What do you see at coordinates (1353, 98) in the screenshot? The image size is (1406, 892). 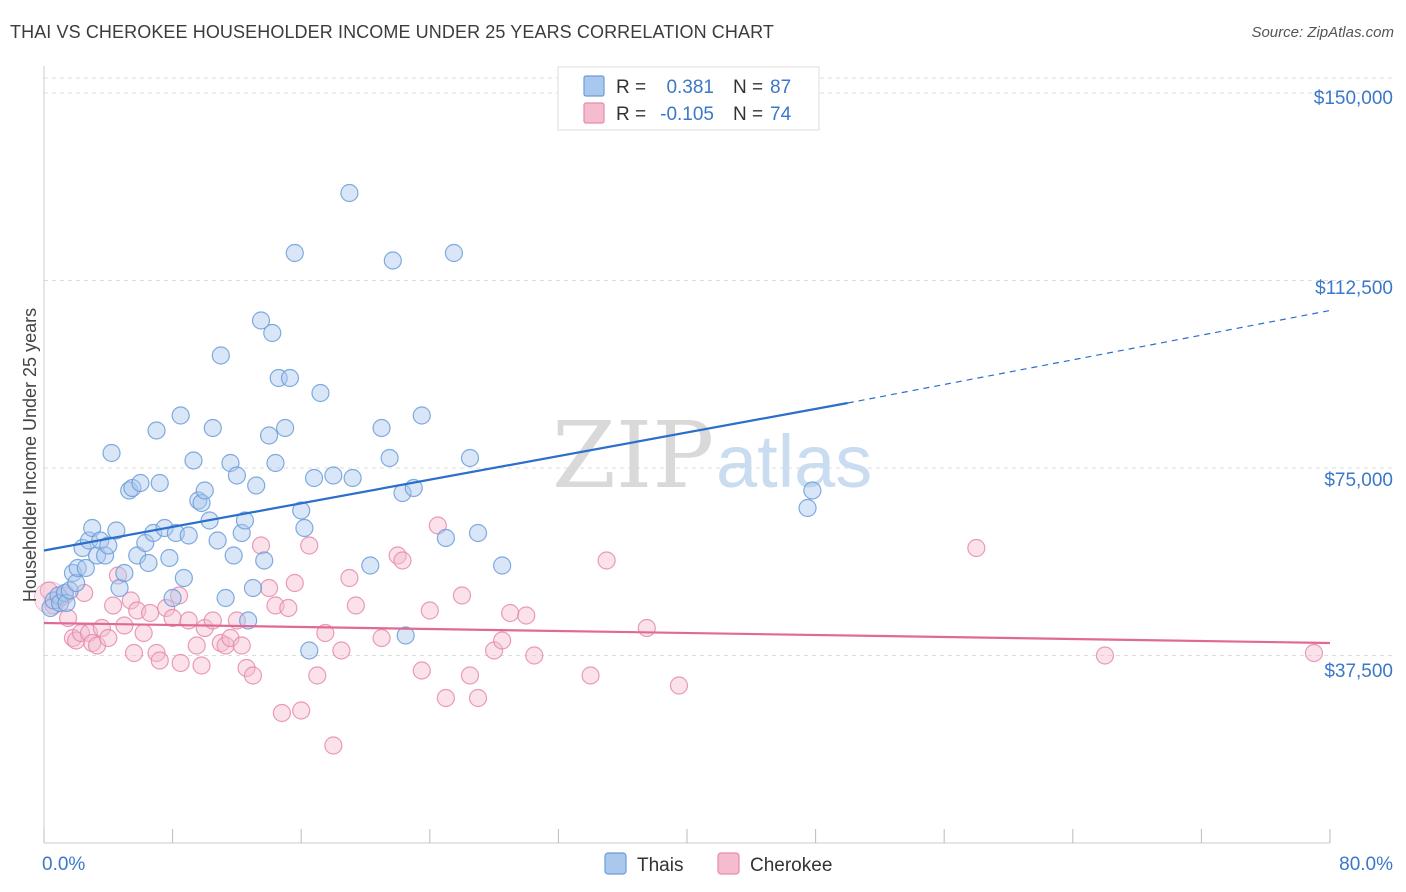 I see `y-tick-label: $150,000` at bounding box center [1353, 98].